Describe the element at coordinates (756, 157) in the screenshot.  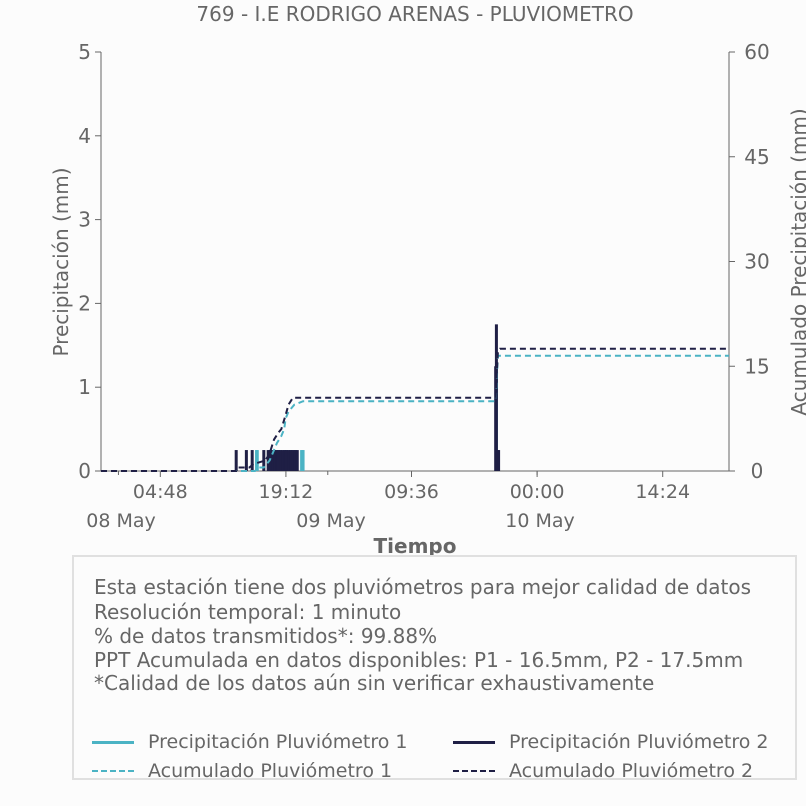
I see `y-tick-label-right: 45` at that location.